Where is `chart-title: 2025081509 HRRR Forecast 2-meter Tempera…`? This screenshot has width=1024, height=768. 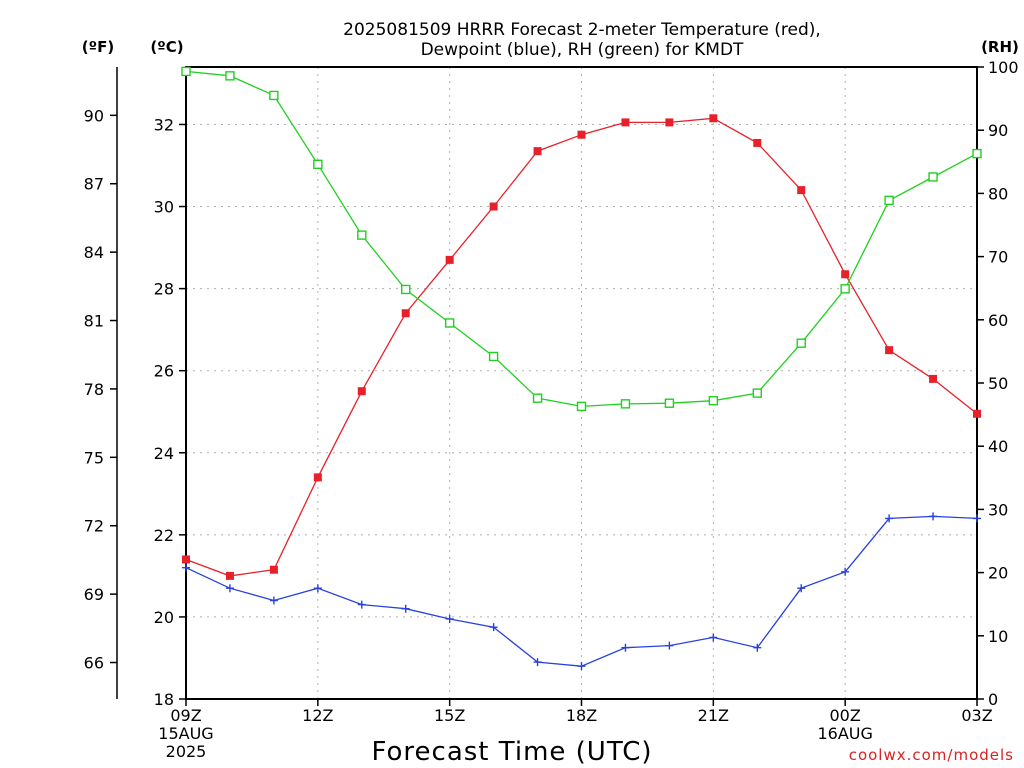
chart-title: 2025081509 HRRR Forecast 2-meter Tempera… is located at coordinates (582, 30).